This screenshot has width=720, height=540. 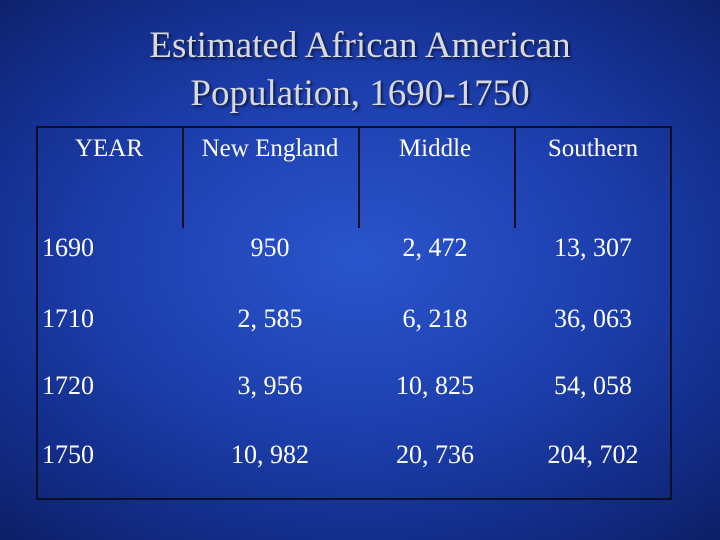 What do you see at coordinates (435, 318) in the screenshot?
I see `cell-middle: 6, 218` at bounding box center [435, 318].